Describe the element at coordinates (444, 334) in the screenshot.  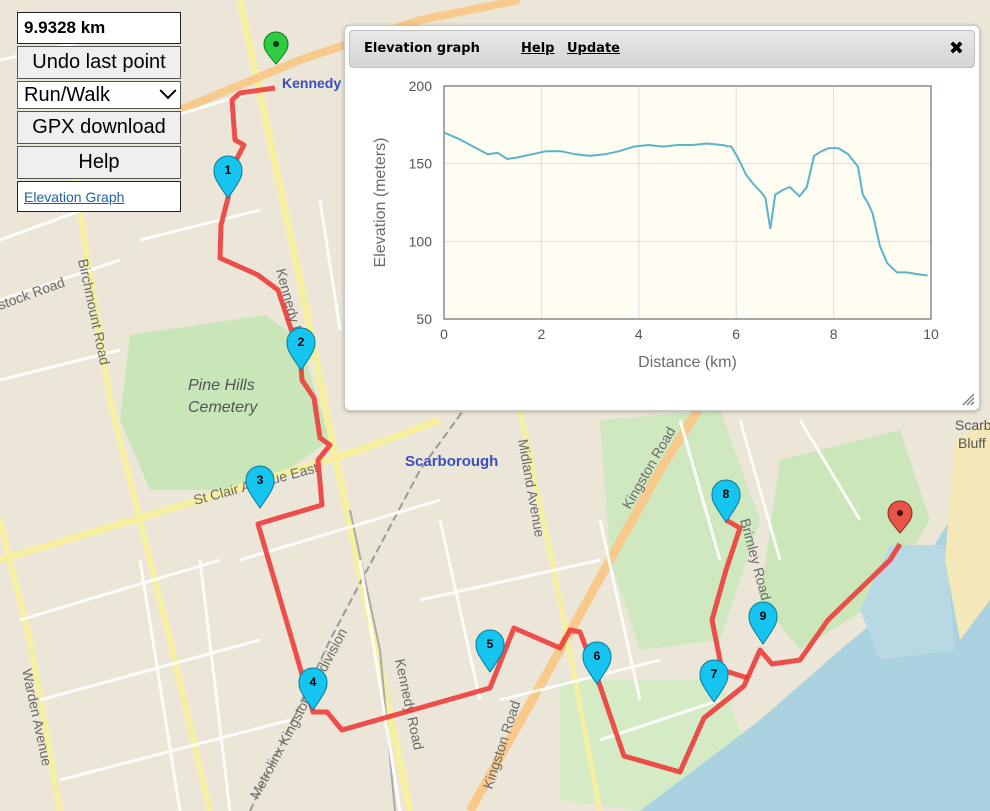
I see `x-tick-label: 0` at that location.